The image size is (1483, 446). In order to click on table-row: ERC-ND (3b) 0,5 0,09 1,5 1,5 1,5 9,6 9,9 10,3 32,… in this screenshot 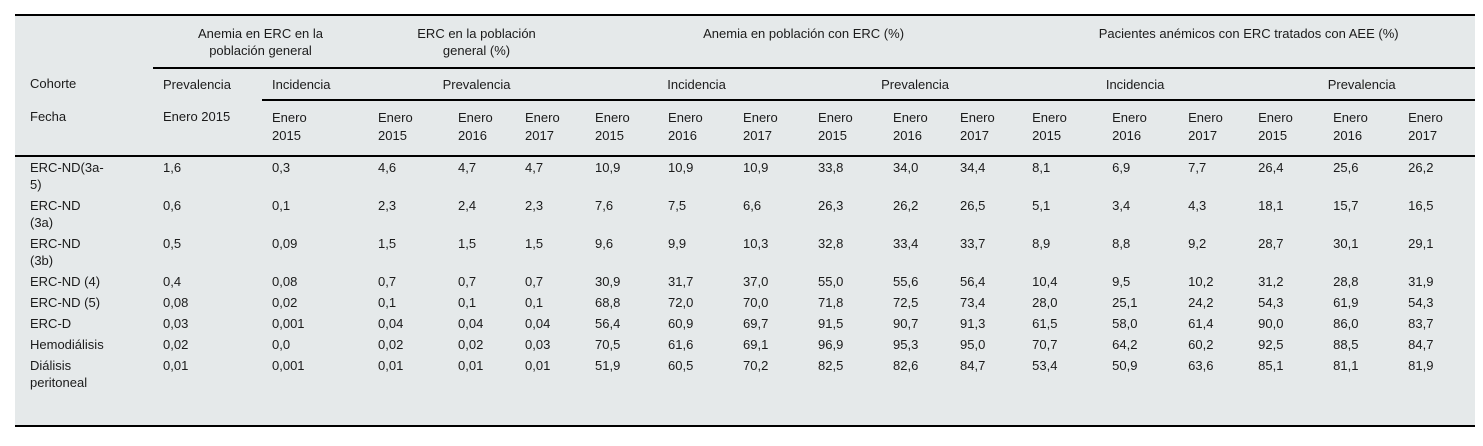, I will do `click(745, 252)`.